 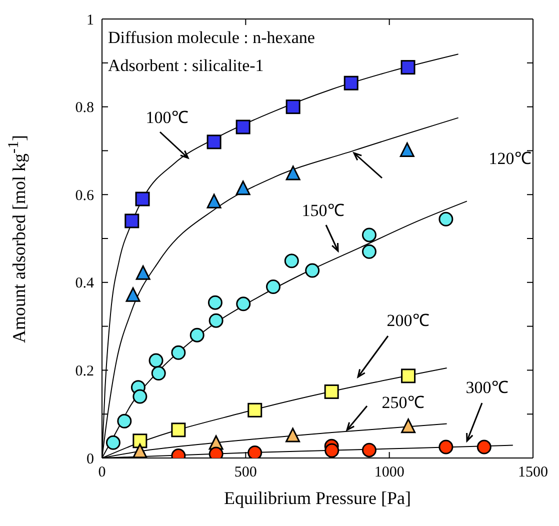 What do you see at coordinates (84, 196) in the screenshot?
I see `y-tick-label: 0.6` at bounding box center [84, 196].